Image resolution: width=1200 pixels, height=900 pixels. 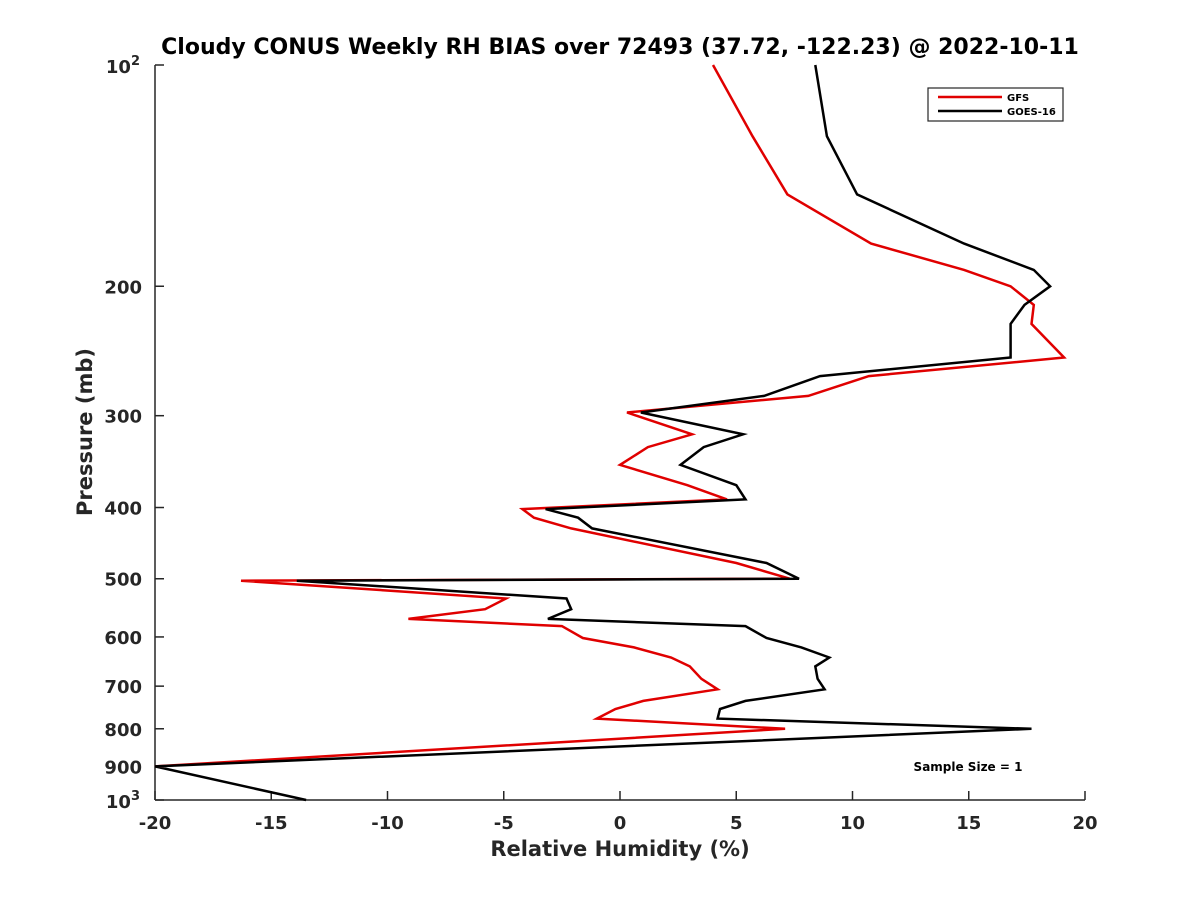 I want to click on y-tick-label: 900, so click(x=123, y=767).